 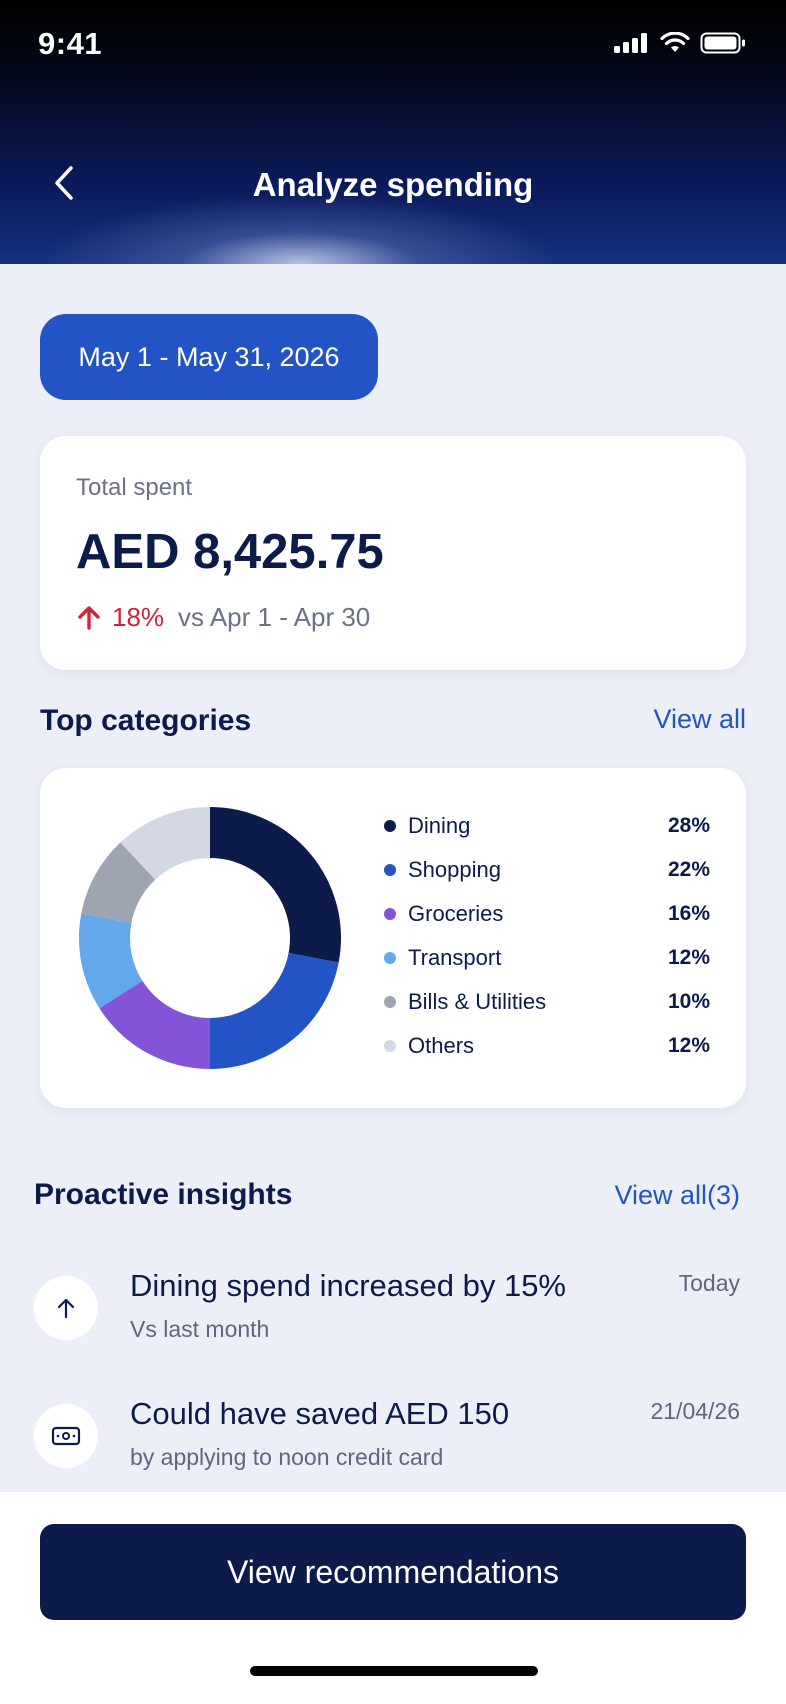 What do you see at coordinates (274, 617) in the screenshot?
I see `comparison-period: vs Apr 1 - Apr 30` at bounding box center [274, 617].